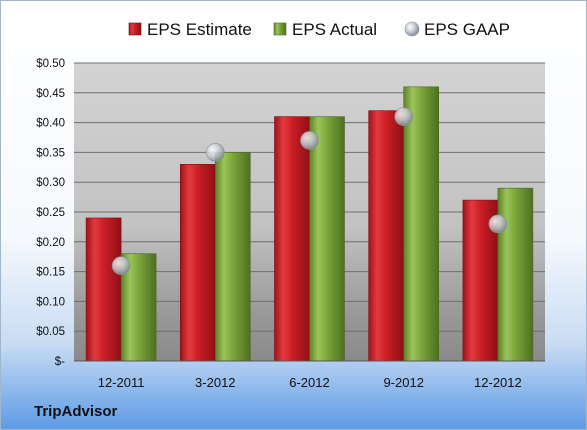  What do you see at coordinates (199, 29) in the screenshot?
I see `legend-label-eps-estimate: EPS Estimate` at bounding box center [199, 29].